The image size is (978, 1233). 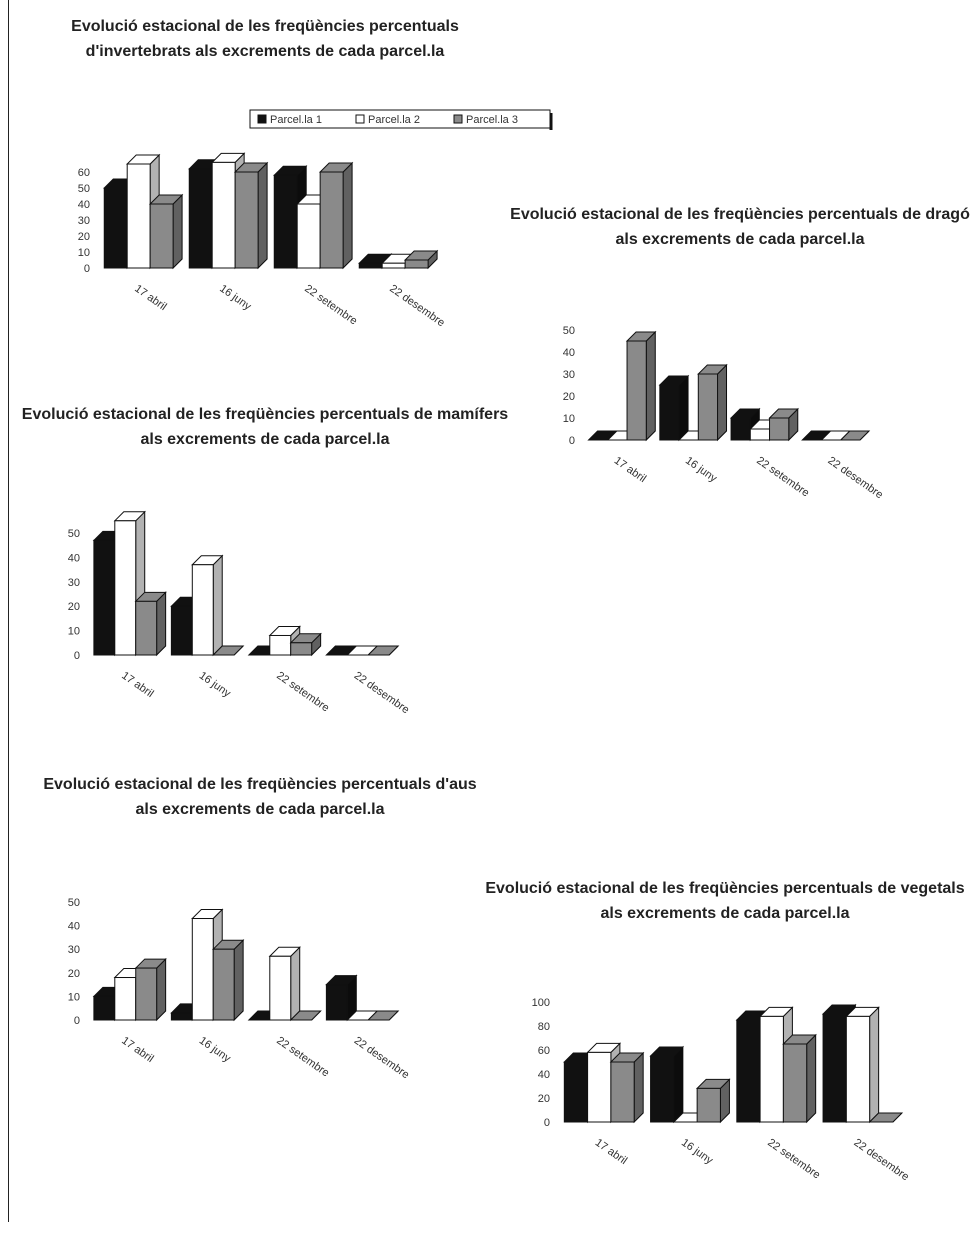 What do you see at coordinates (296, 120) in the screenshot?
I see `legend-label: Parcel.la 1` at bounding box center [296, 120].